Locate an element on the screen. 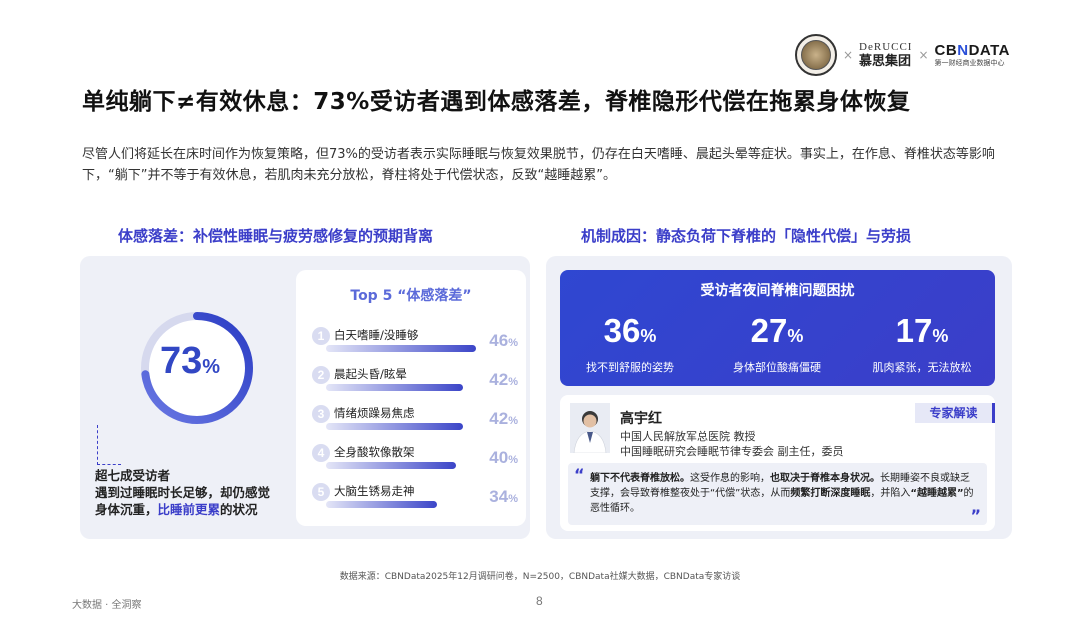 Image resolution: width=1080 pixels, height=634 pixels. stat-value: 27% is located at coordinates (777, 330).